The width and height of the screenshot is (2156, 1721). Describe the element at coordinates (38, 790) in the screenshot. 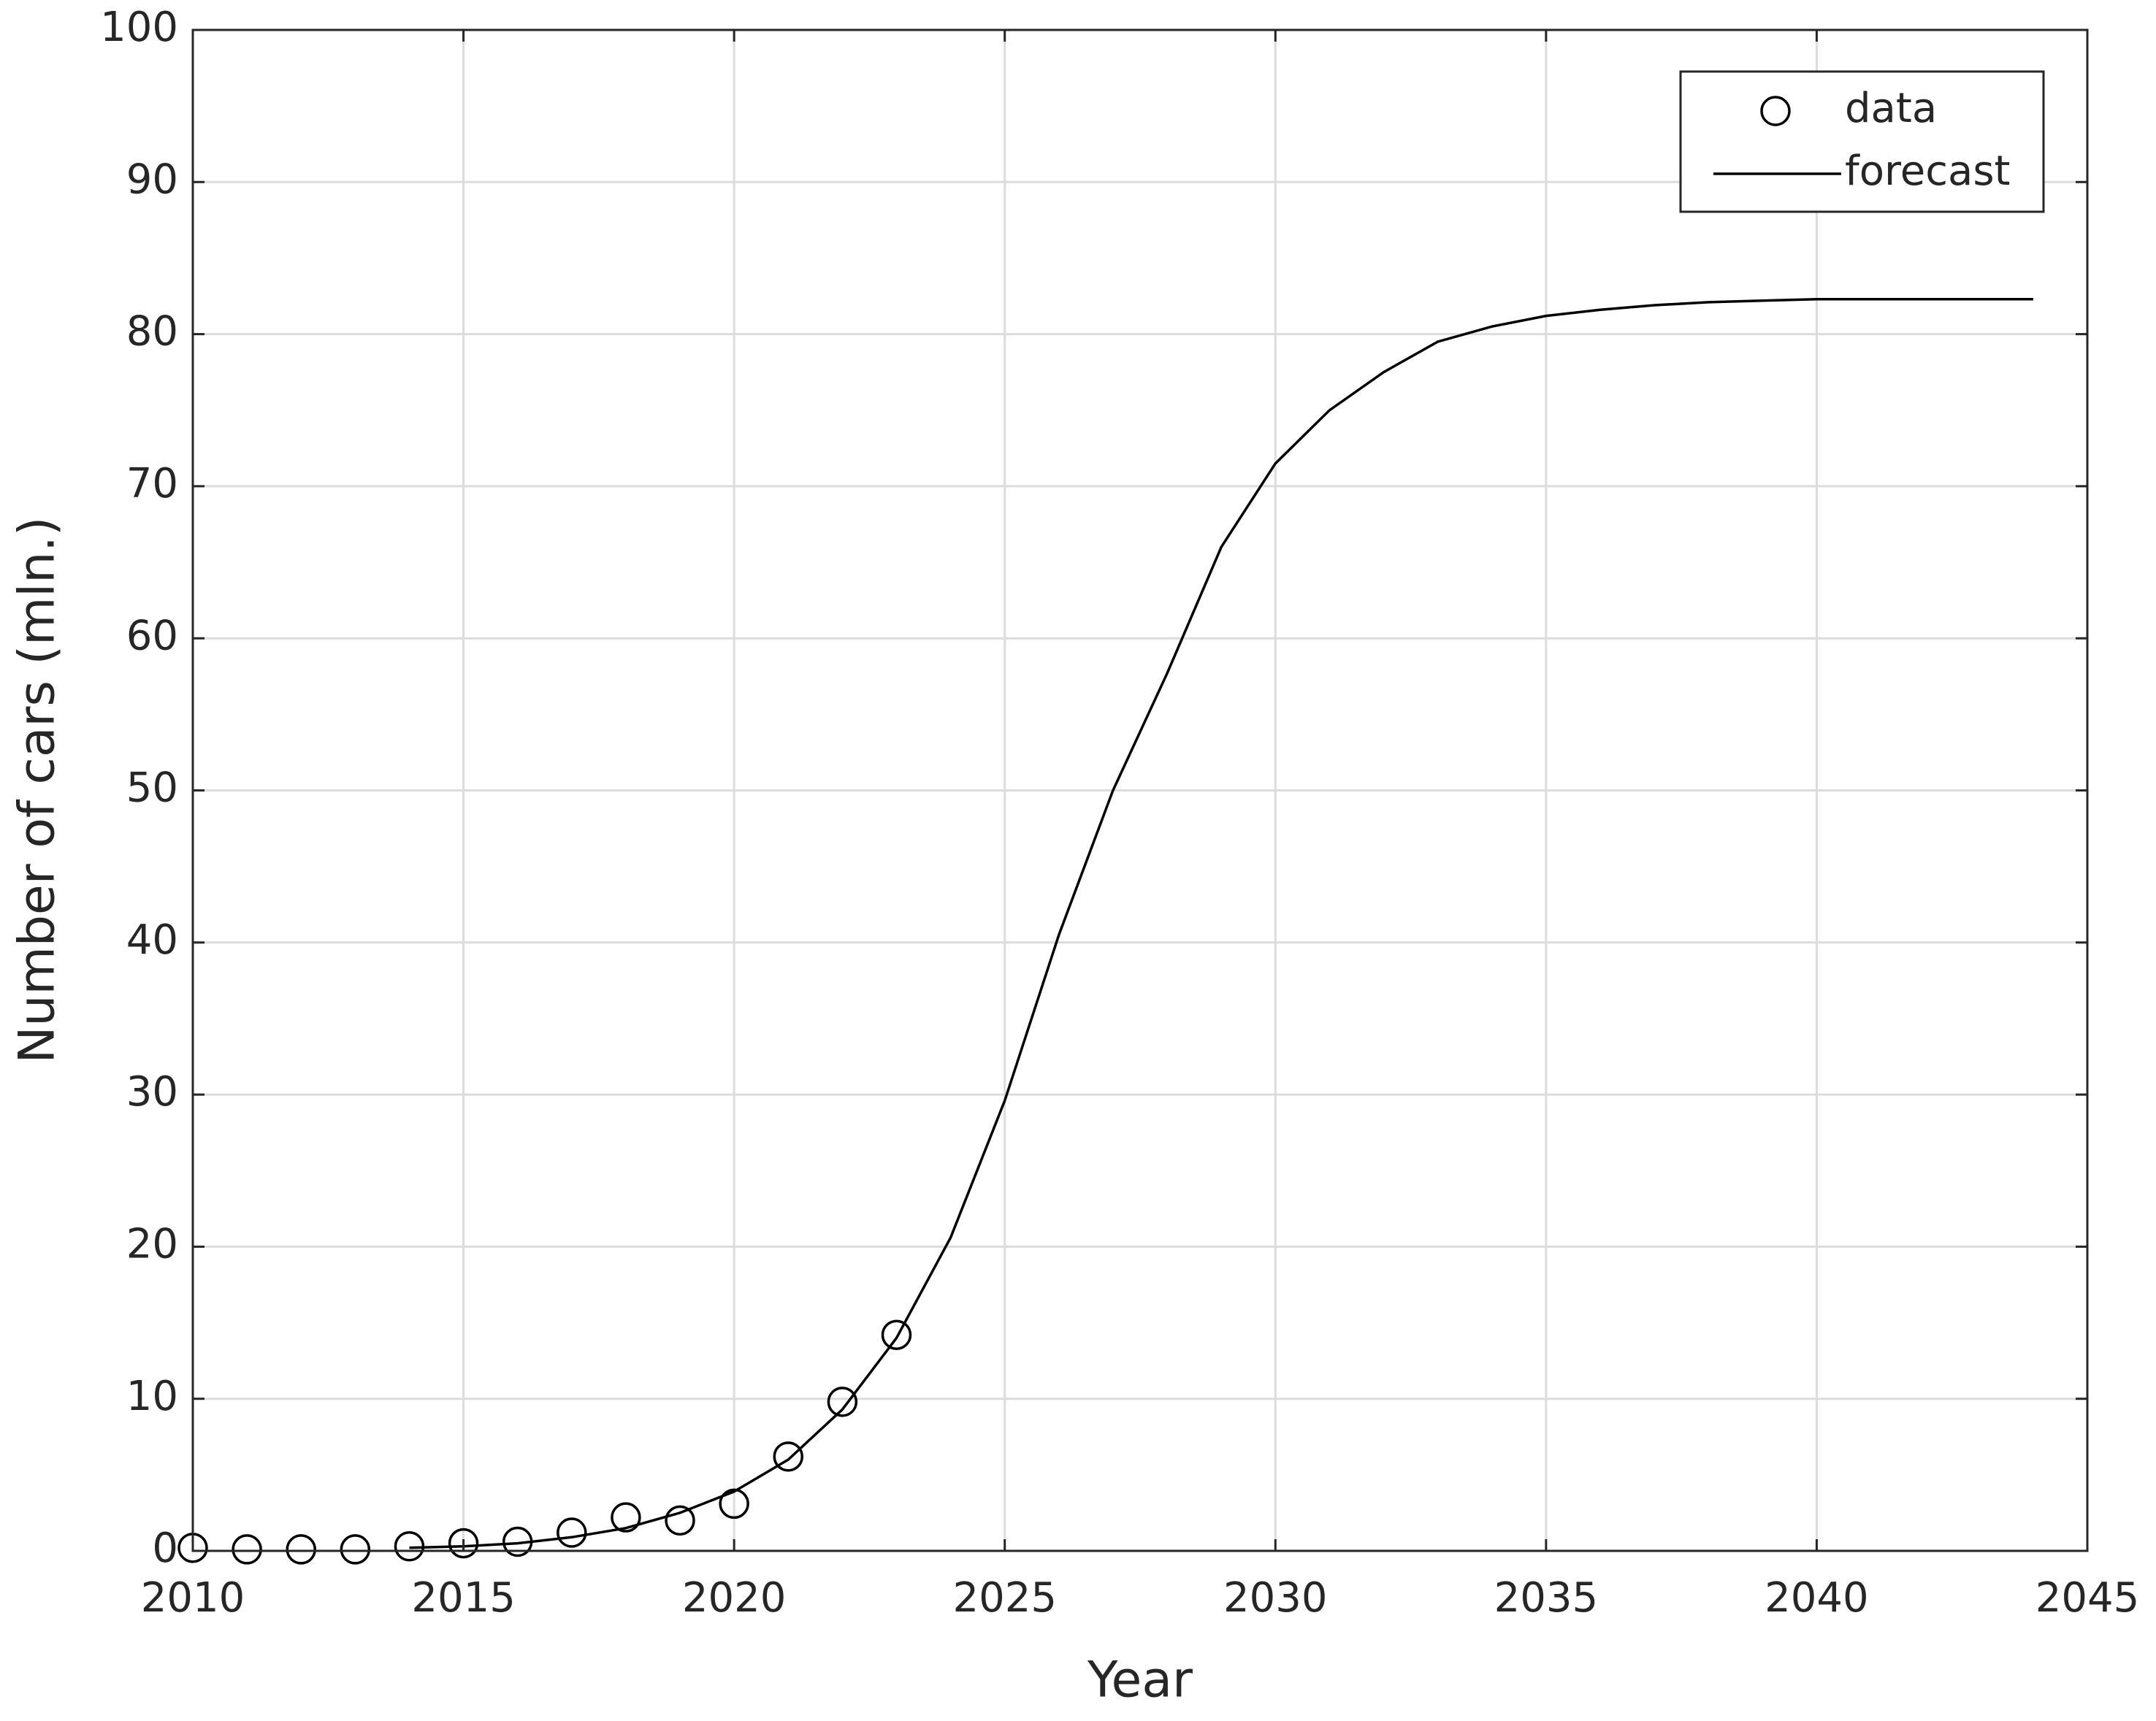

I see `y-axis-label: Number of cars (mln.)` at that location.